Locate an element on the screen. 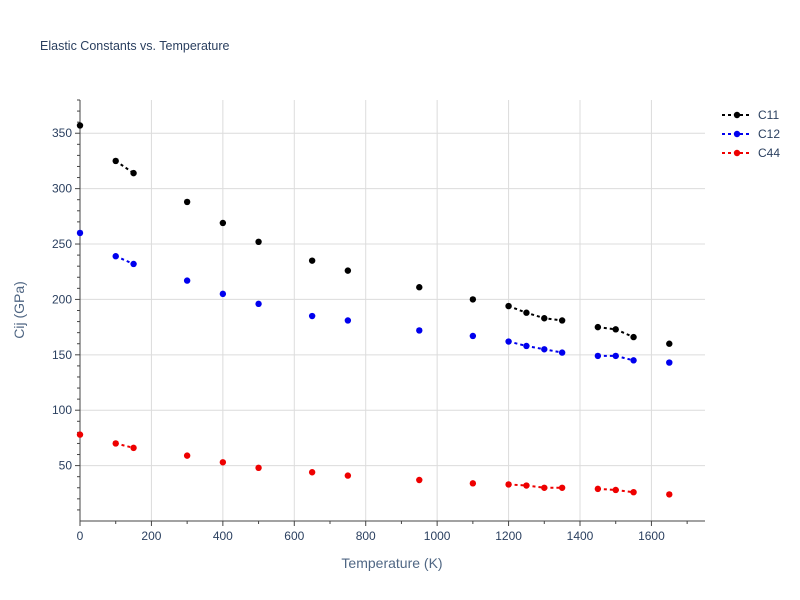  legend-label: C11 is located at coordinates (768, 115).